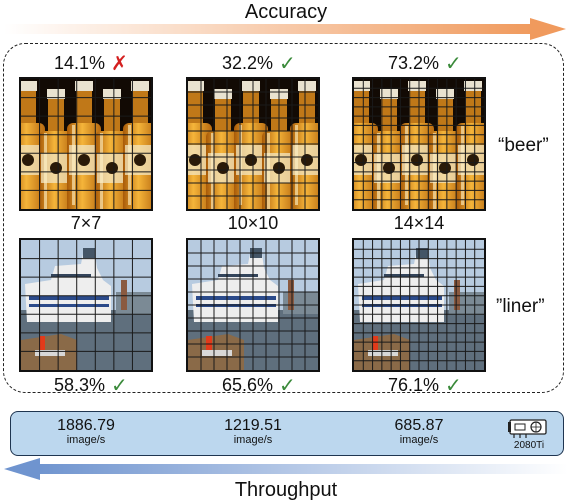 The height and width of the screenshot is (504, 572). I want to click on accuracy-value: 32.2%, so click(248, 63).